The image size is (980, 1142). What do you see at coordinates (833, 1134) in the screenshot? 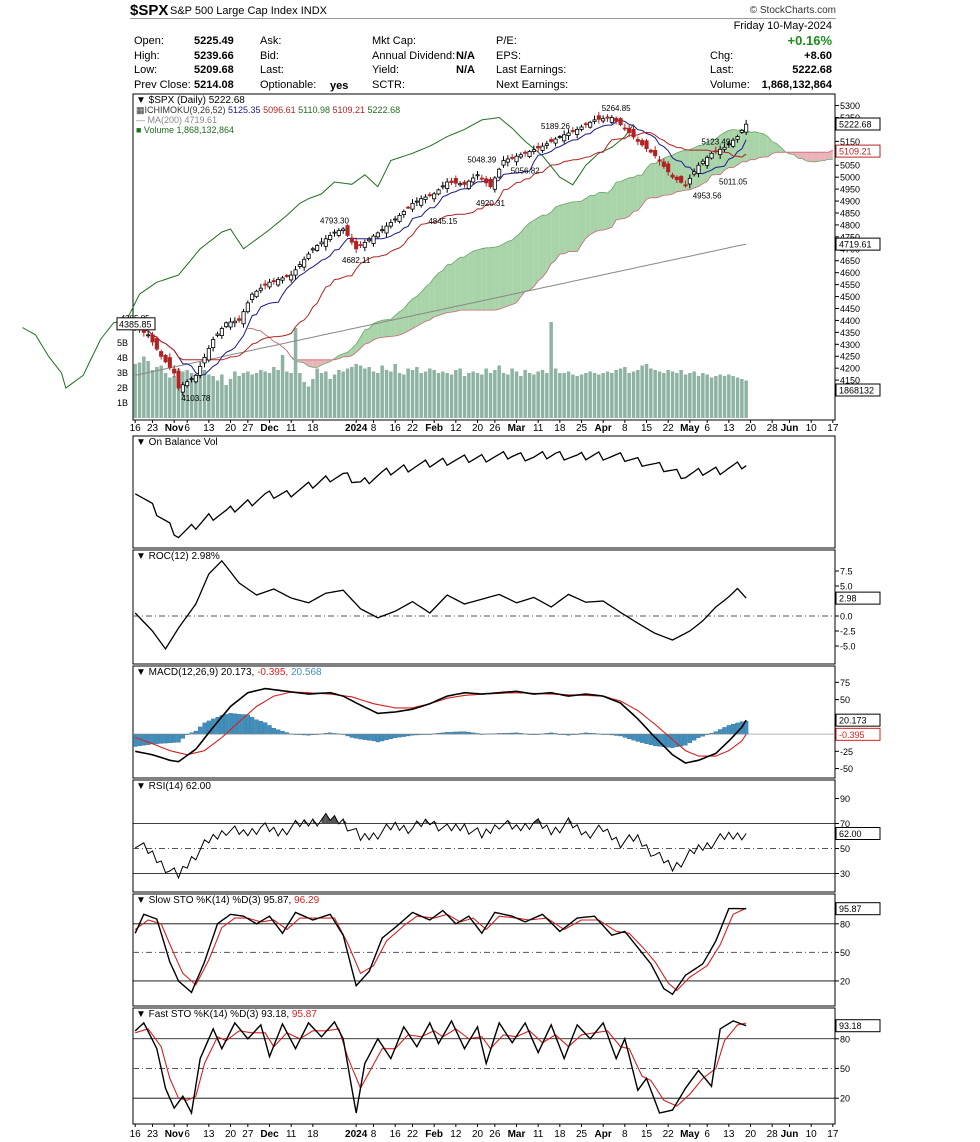
I see `bottom-xtick-label: 17` at bounding box center [833, 1134].